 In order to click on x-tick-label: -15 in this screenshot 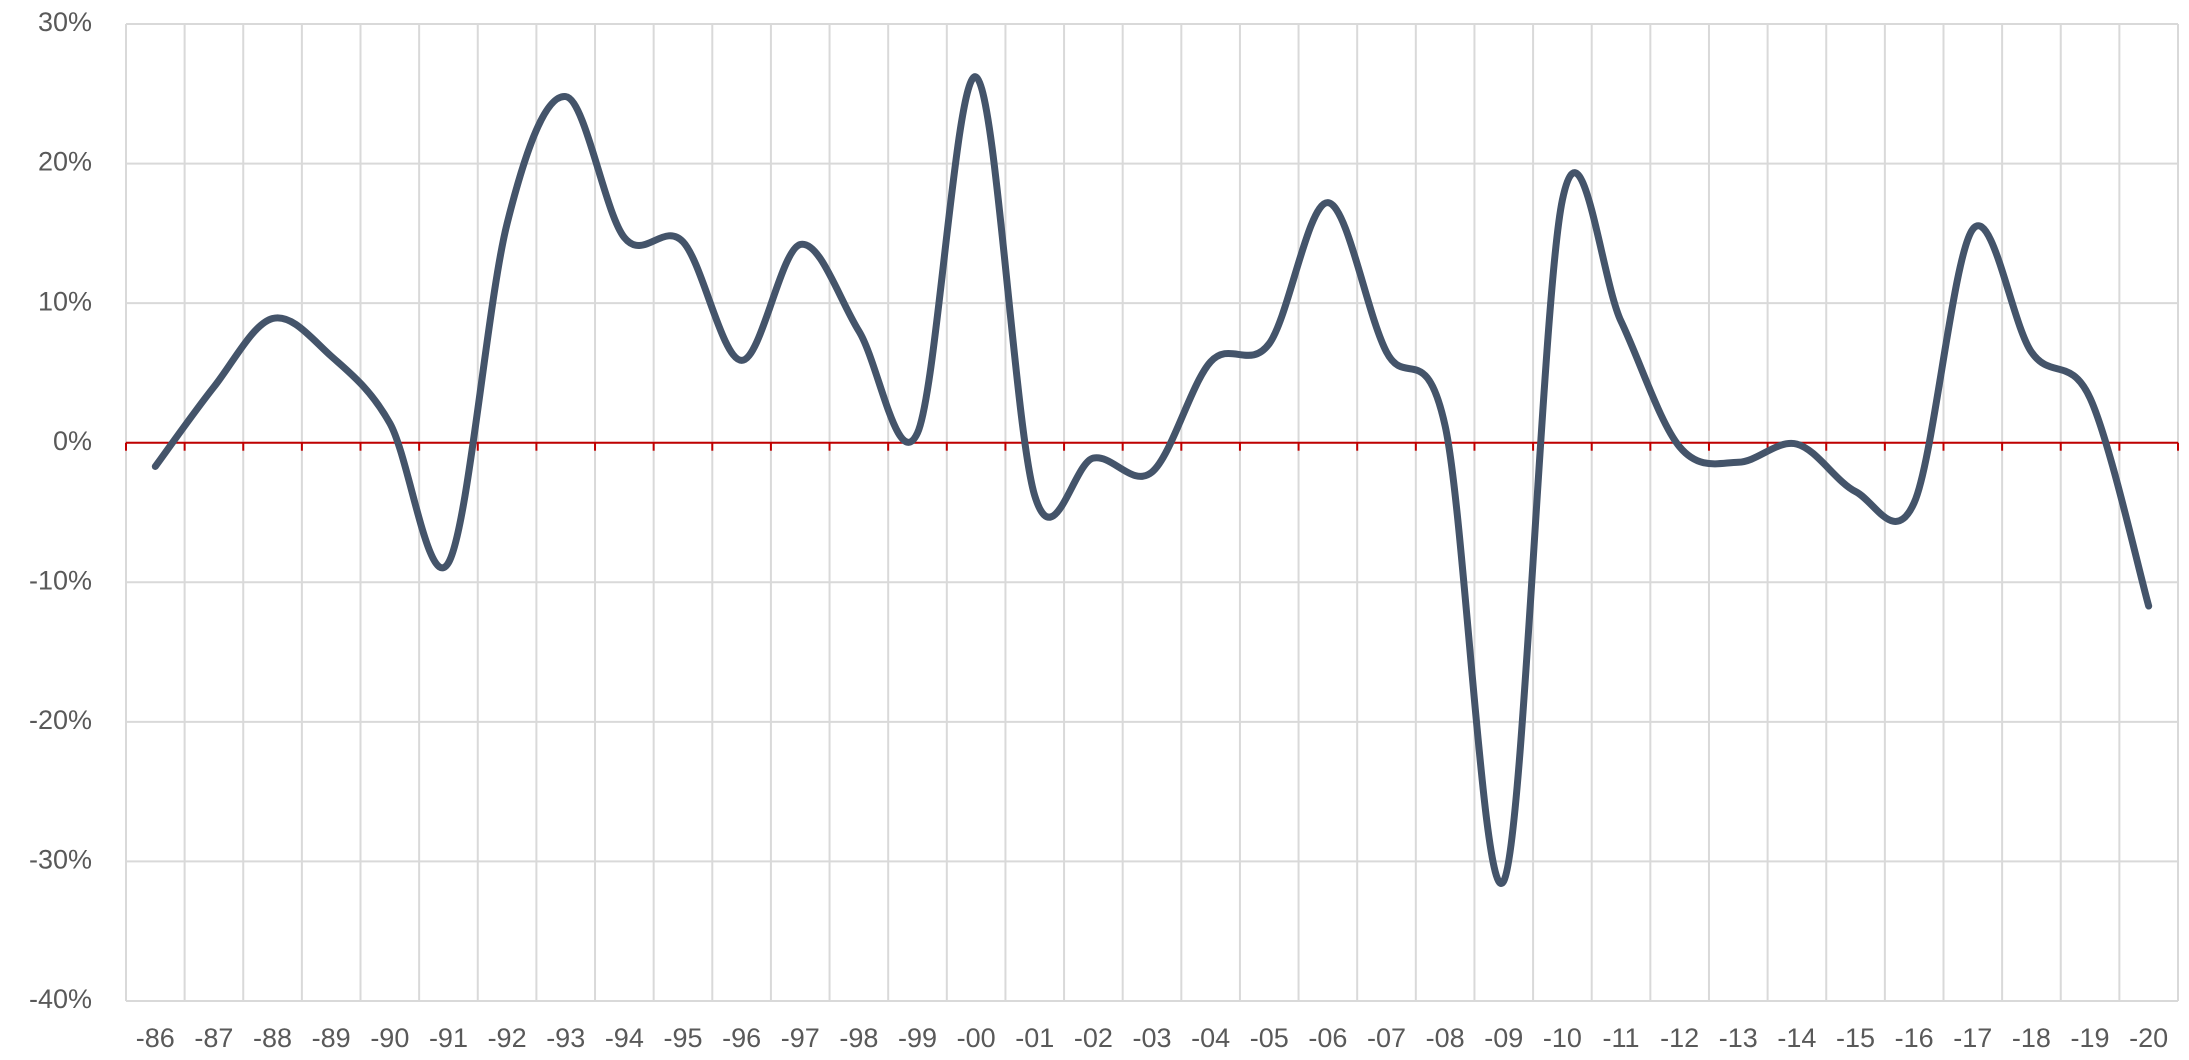, I will do `click(1855, 1038)`.